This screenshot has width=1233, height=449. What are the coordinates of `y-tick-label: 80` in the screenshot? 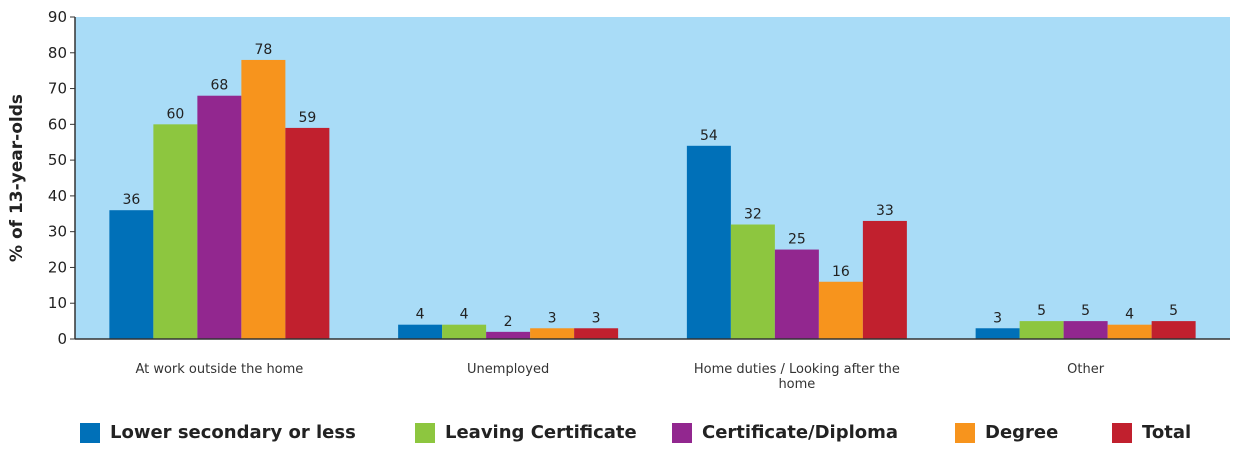 It's located at (57, 53).